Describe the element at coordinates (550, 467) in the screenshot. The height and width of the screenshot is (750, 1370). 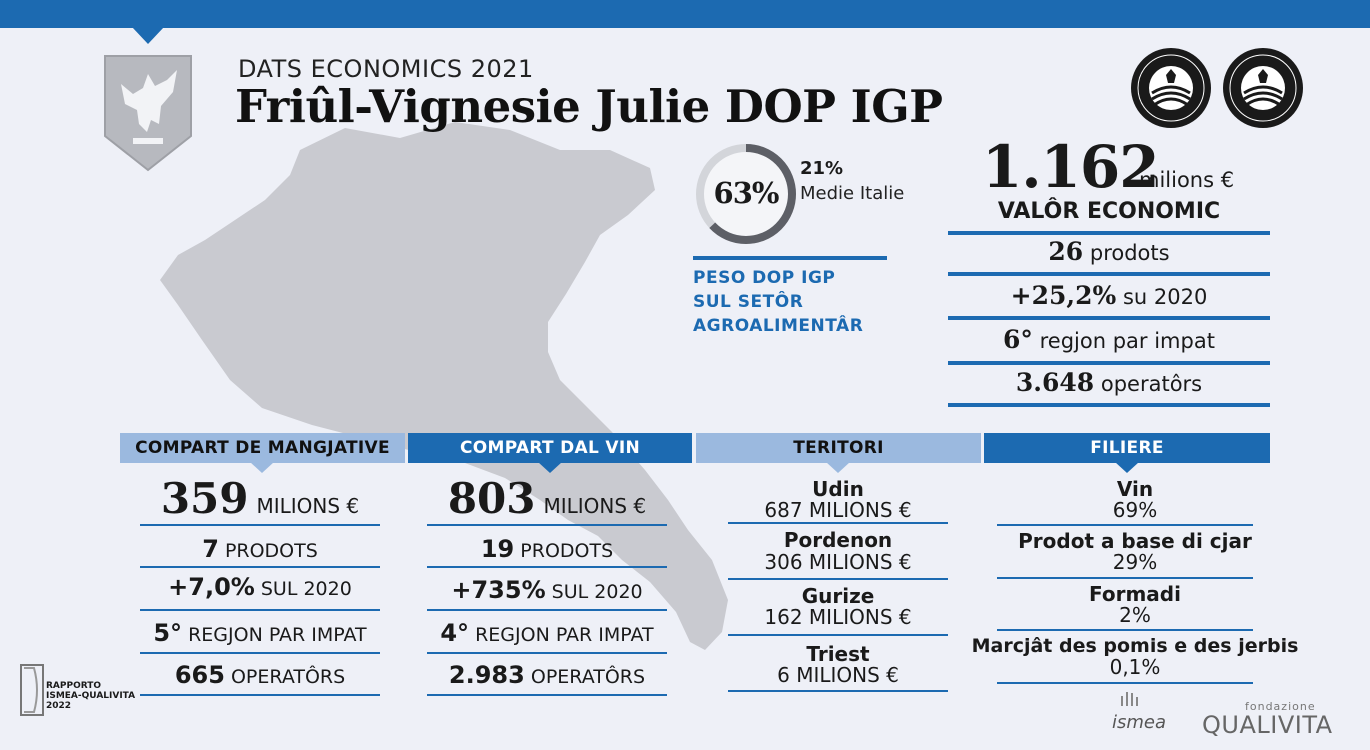
I see `wine-header-pointer` at that location.